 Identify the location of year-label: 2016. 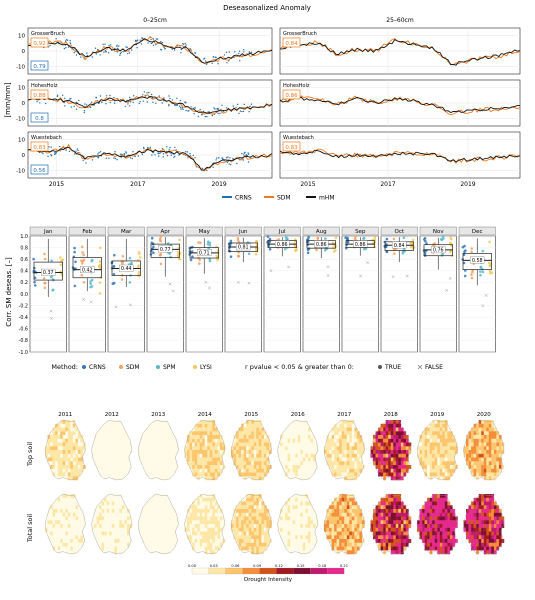
(298, 415).